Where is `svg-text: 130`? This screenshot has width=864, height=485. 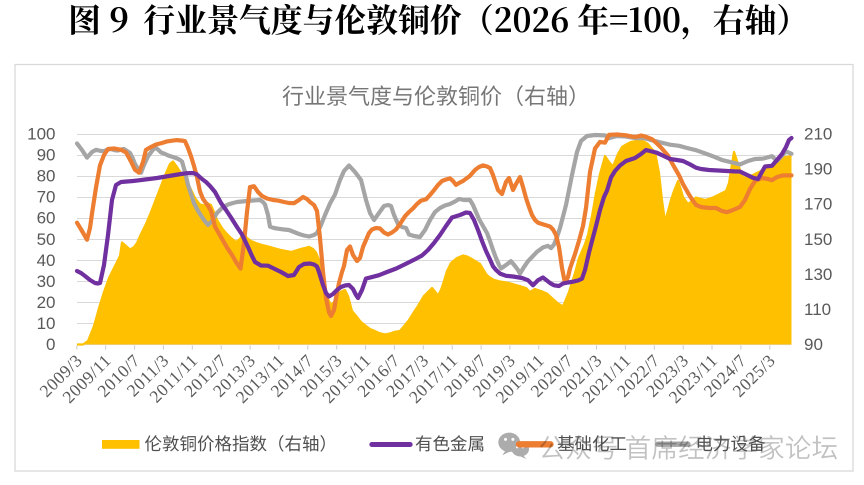
svg-text: 130 is located at coordinates (818, 274).